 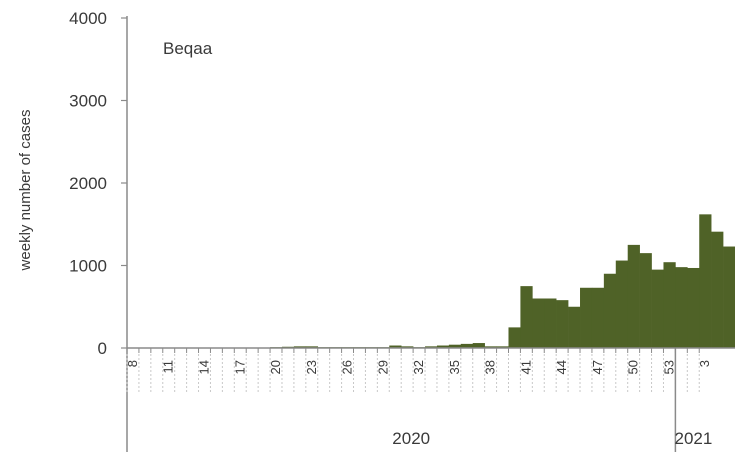 What do you see at coordinates (88, 18) in the screenshot?
I see `y-tick-label: 4000` at bounding box center [88, 18].